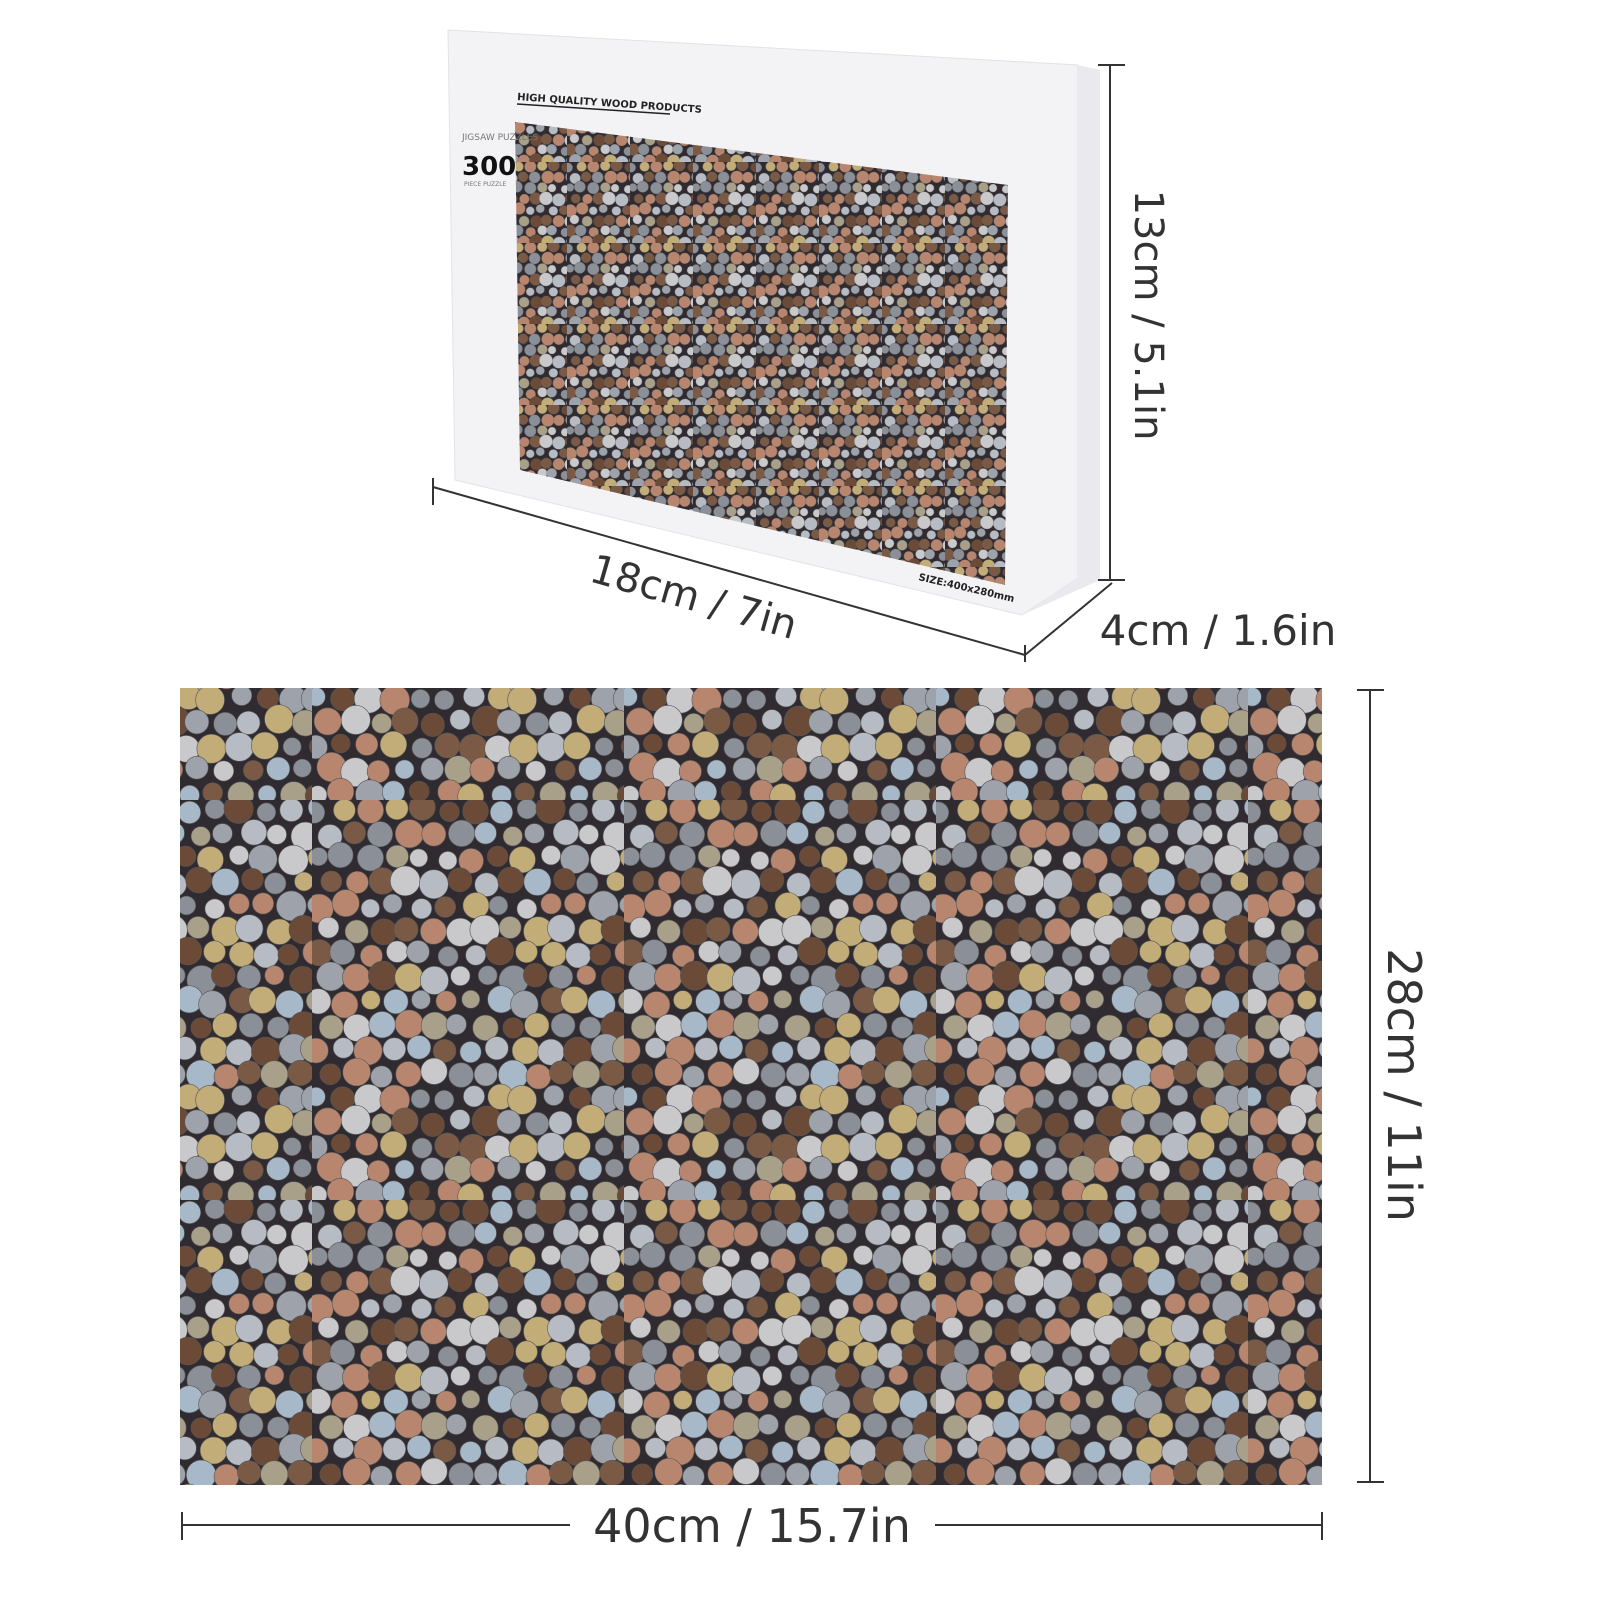  What do you see at coordinates (1061, 340) in the screenshot?
I see `box-side` at bounding box center [1061, 340].